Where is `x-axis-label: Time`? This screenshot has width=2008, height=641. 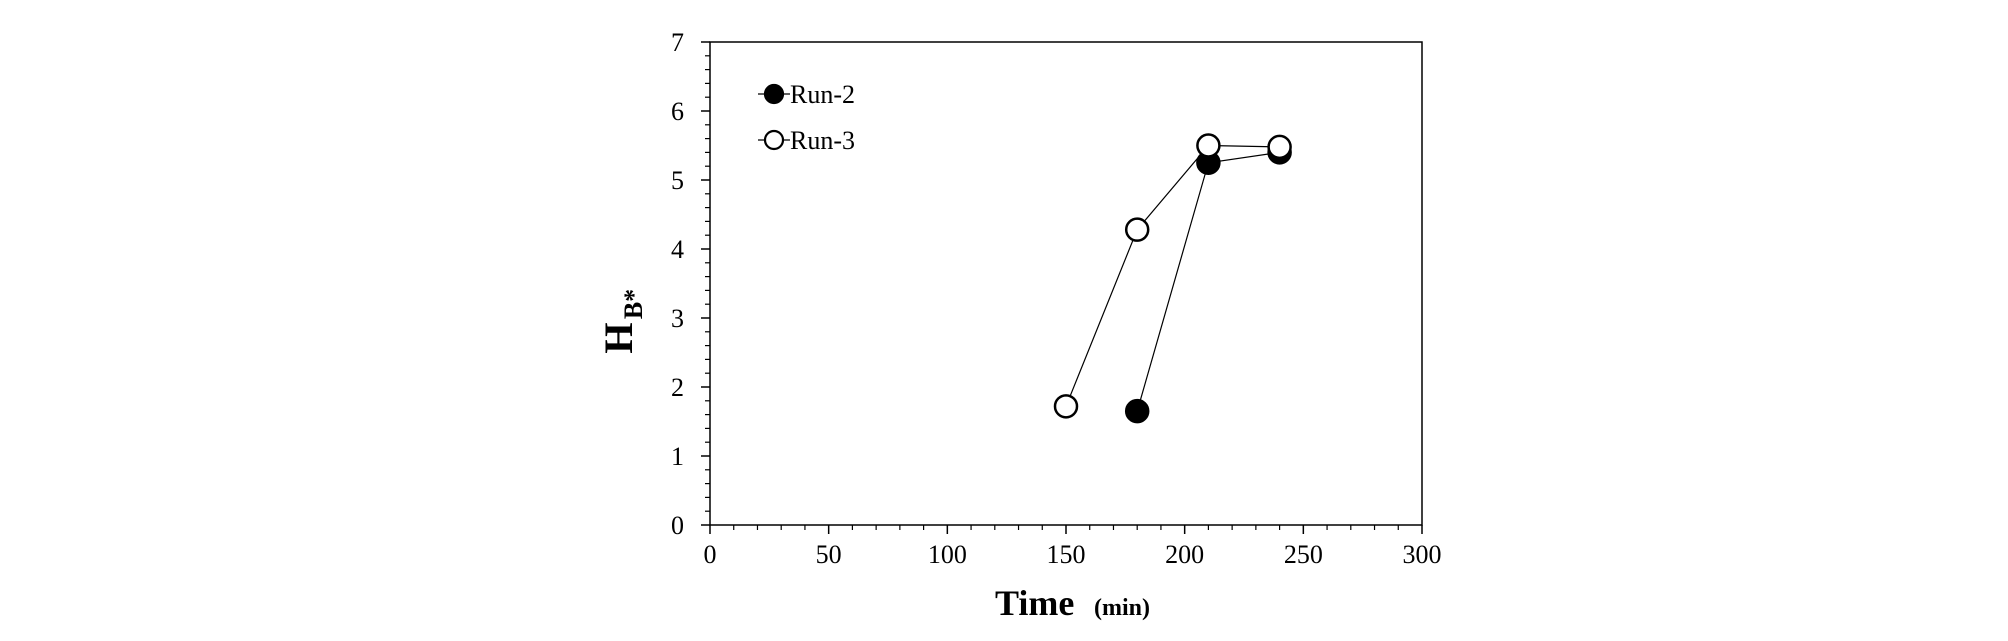 x-axis-label: Time is located at coordinates (1034, 603).